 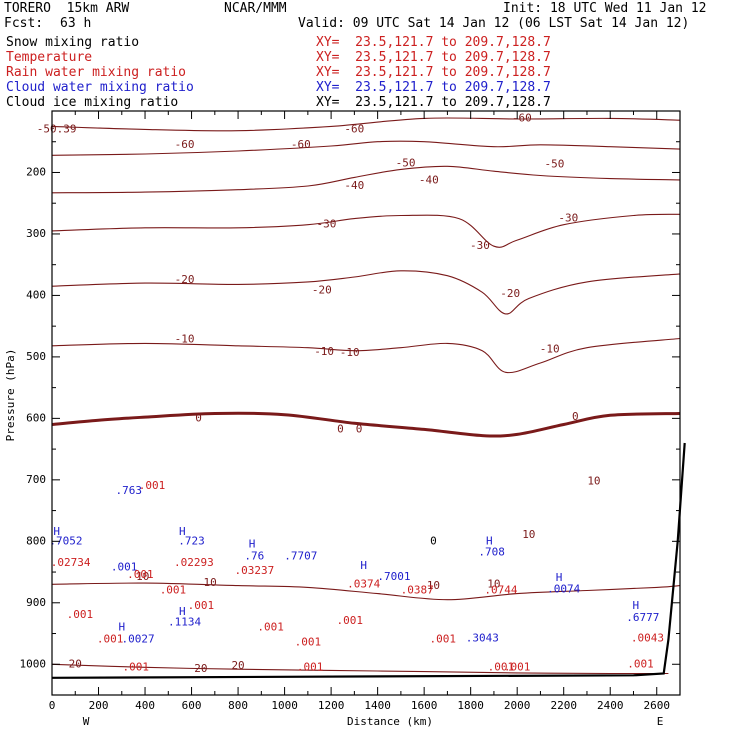 What do you see at coordinates (135, 666) in the screenshot?
I see `rain-water-label-18: .001` at bounding box center [135, 666].